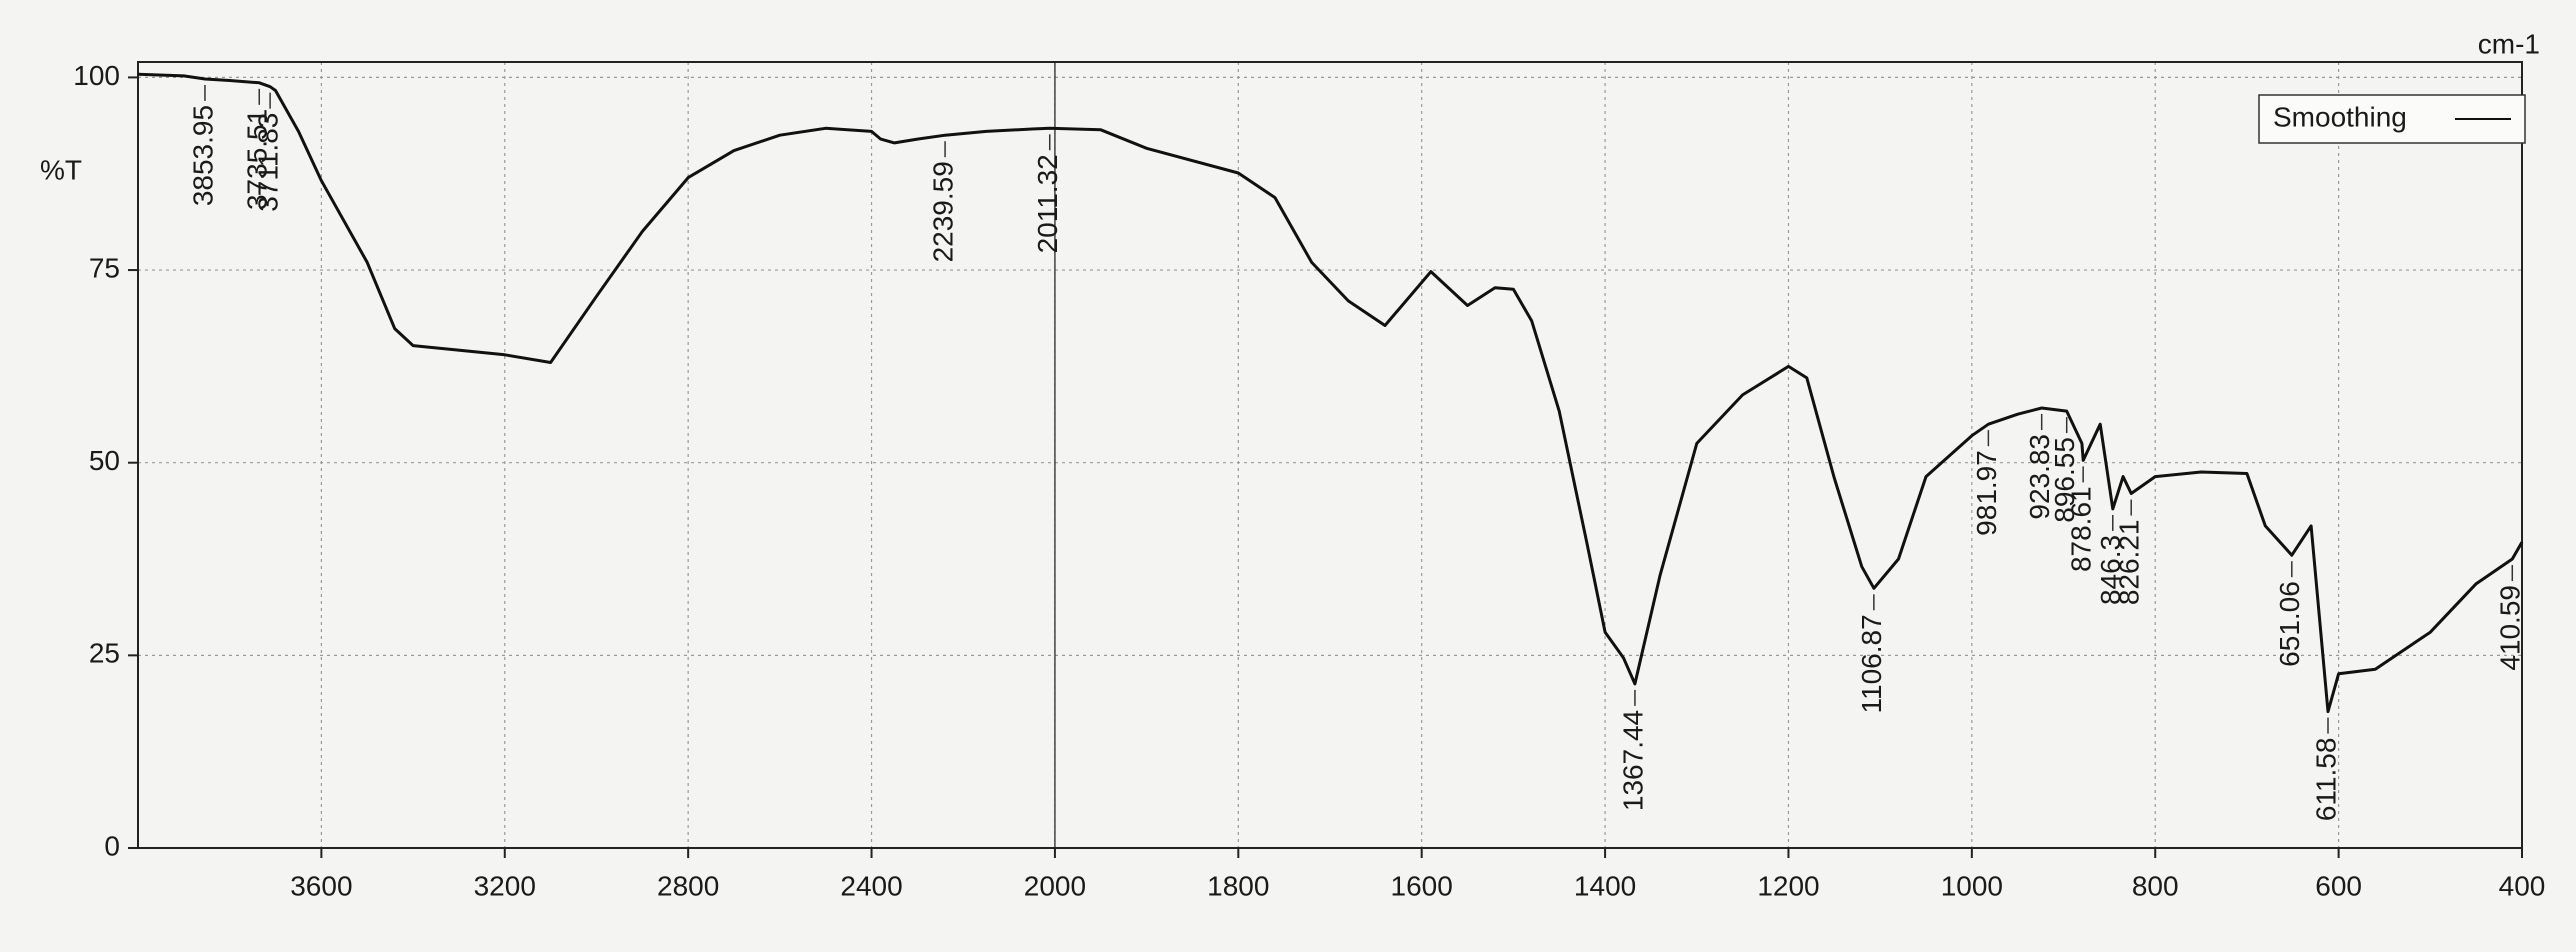 This screenshot has height=952, width=2576. Describe the element at coordinates (2338, 885) in the screenshot. I see `x-tick-label: 600` at that location.